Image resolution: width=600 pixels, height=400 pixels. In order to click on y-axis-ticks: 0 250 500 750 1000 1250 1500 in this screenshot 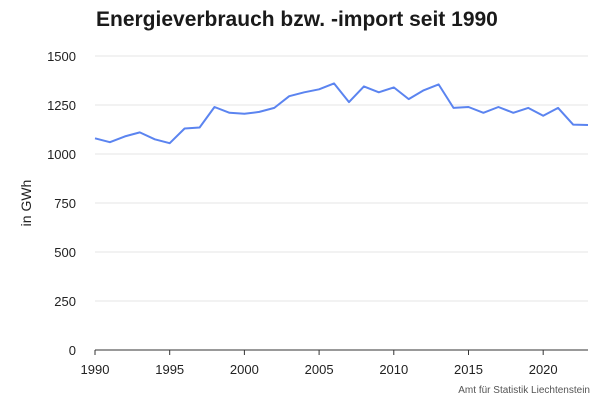, I will do `click(61, 203)`.